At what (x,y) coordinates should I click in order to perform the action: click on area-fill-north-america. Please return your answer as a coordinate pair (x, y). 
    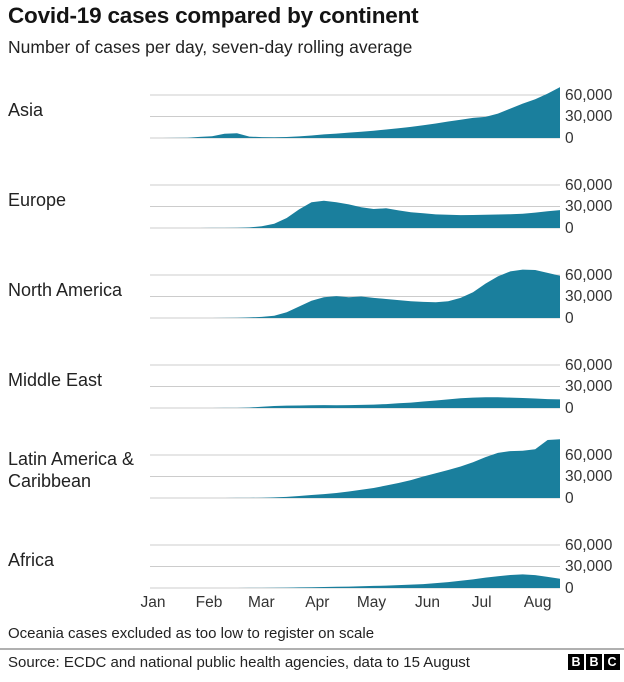
    Looking at the image, I should click on (355, 293).